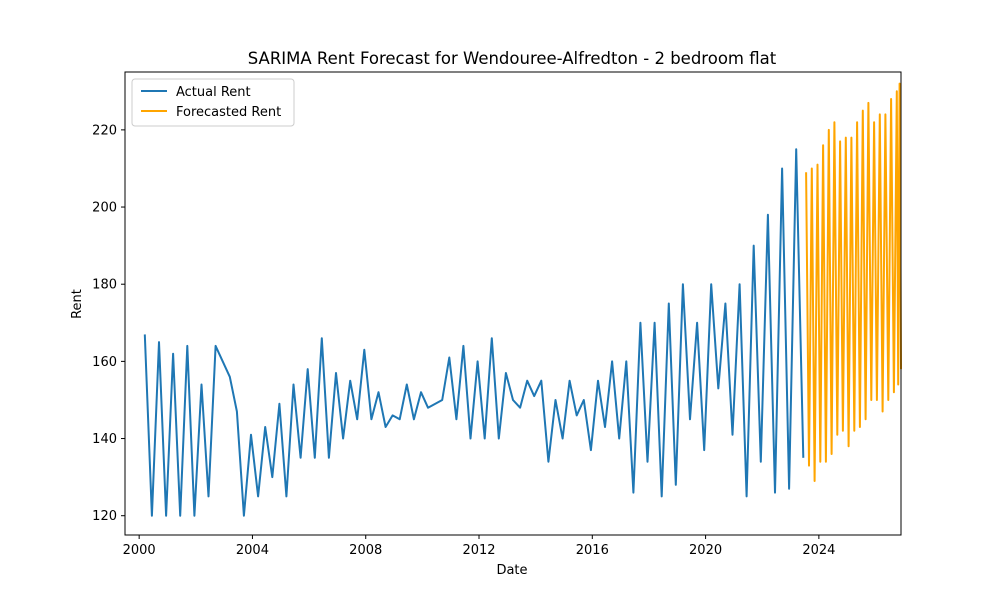  I want to click on y-tick-label: 160, so click(104, 362).